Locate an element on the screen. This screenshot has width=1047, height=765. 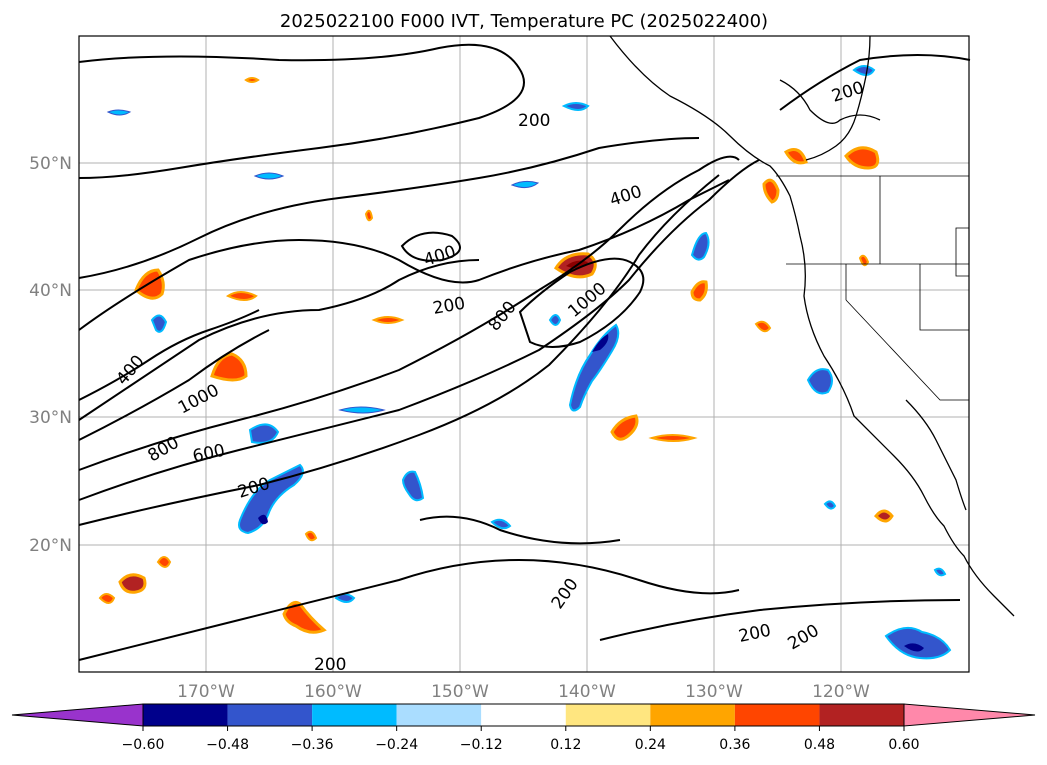
colorbar-tick-label: −0.12 is located at coordinates (481, 745).